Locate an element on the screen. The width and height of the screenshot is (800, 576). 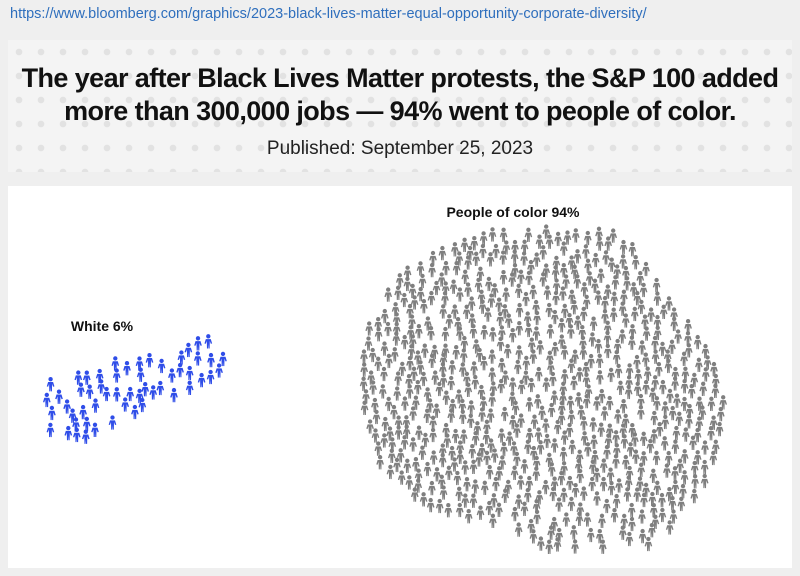
white-people-group is located at coordinates (134, 389).